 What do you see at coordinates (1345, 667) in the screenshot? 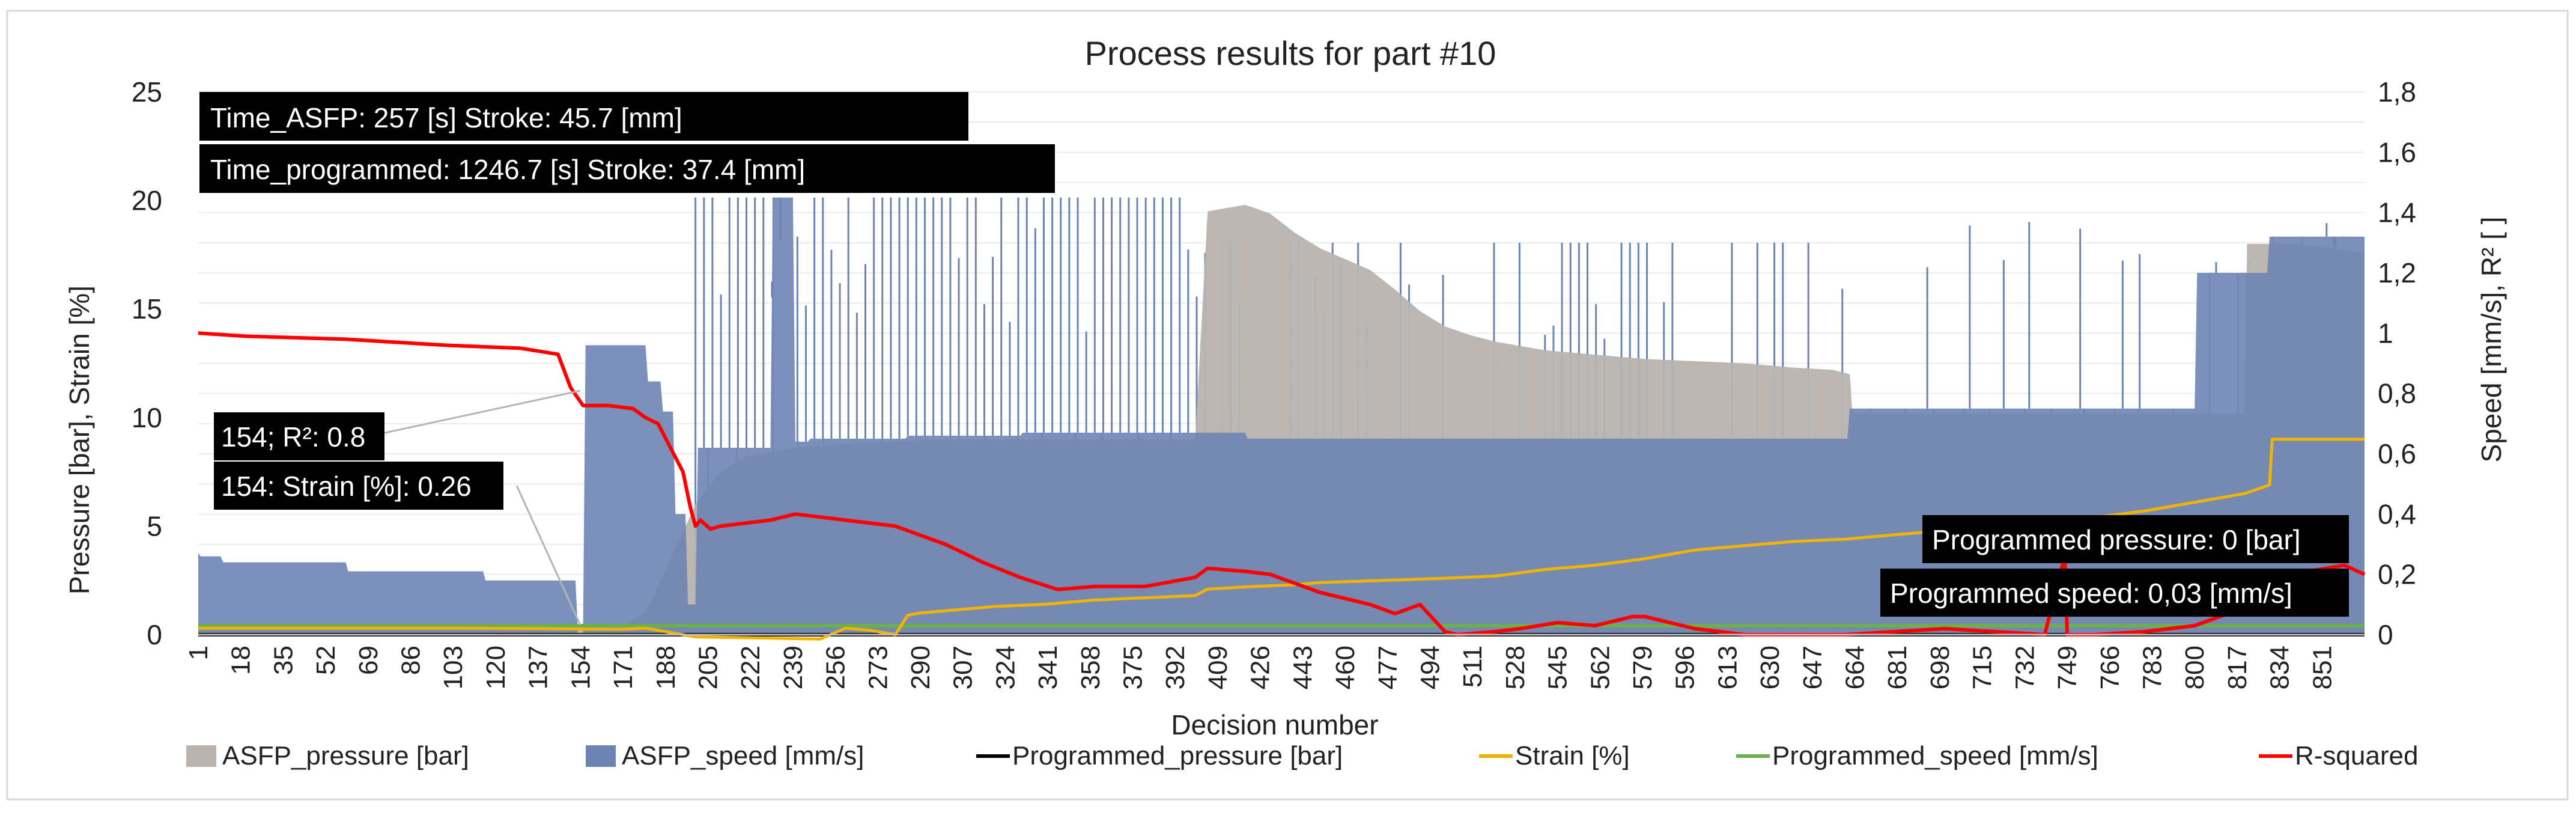
I see `x-tick-label: 460` at bounding box center [1345, 667].